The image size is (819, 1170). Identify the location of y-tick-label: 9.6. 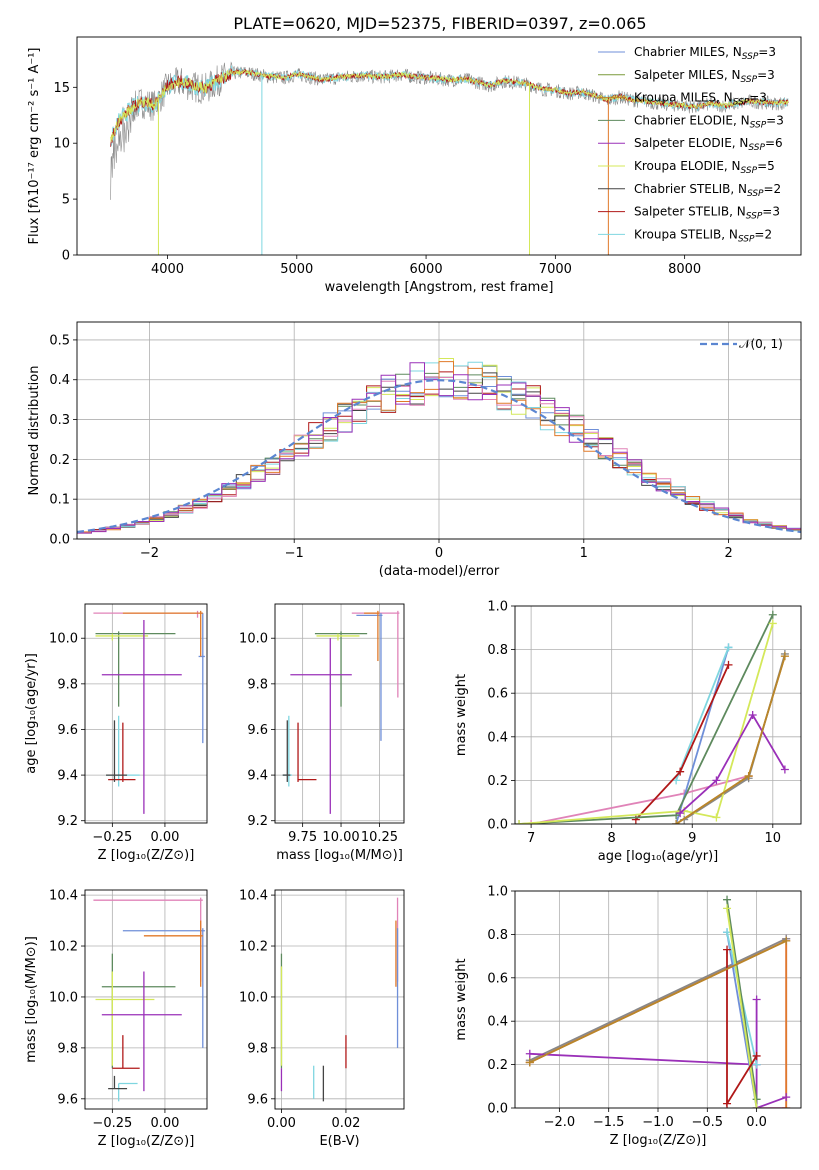
(257, 730).